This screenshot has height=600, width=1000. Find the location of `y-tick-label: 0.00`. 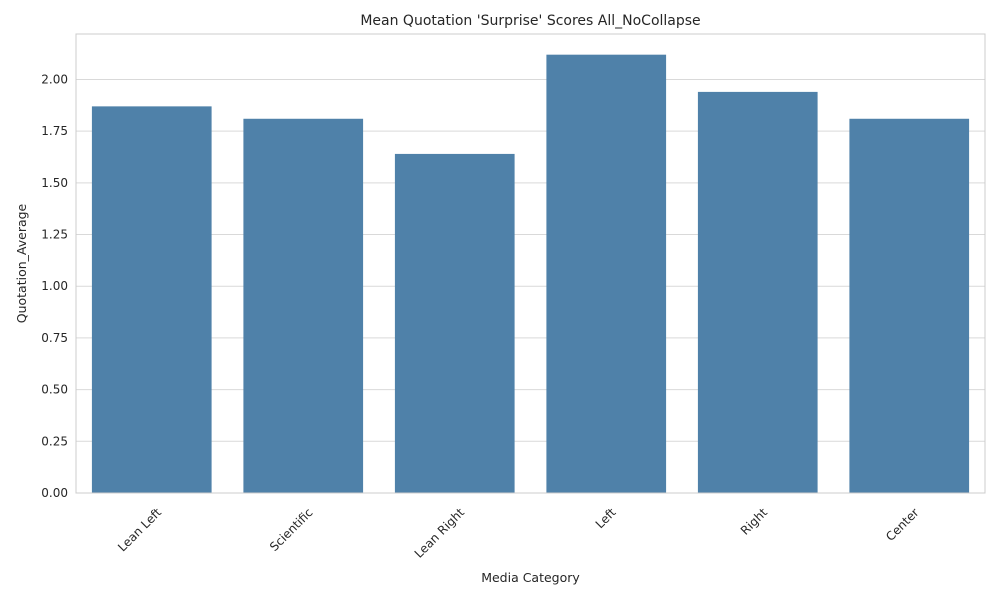

y-tick-label: 0.00 is located at coordinates (54, 493).